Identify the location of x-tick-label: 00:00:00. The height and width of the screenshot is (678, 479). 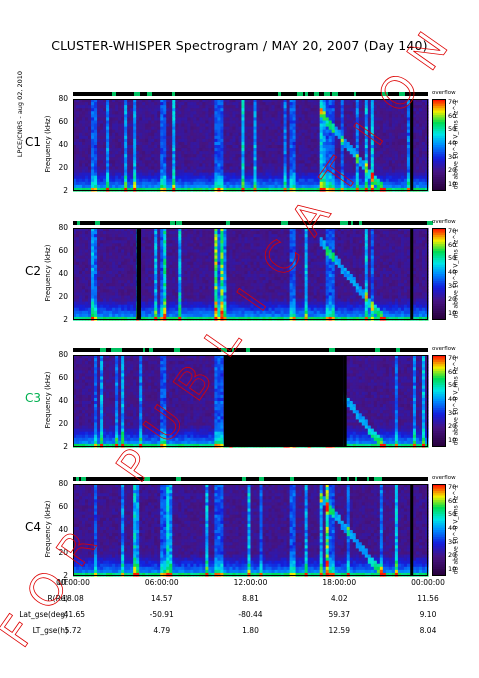
(428, 582).